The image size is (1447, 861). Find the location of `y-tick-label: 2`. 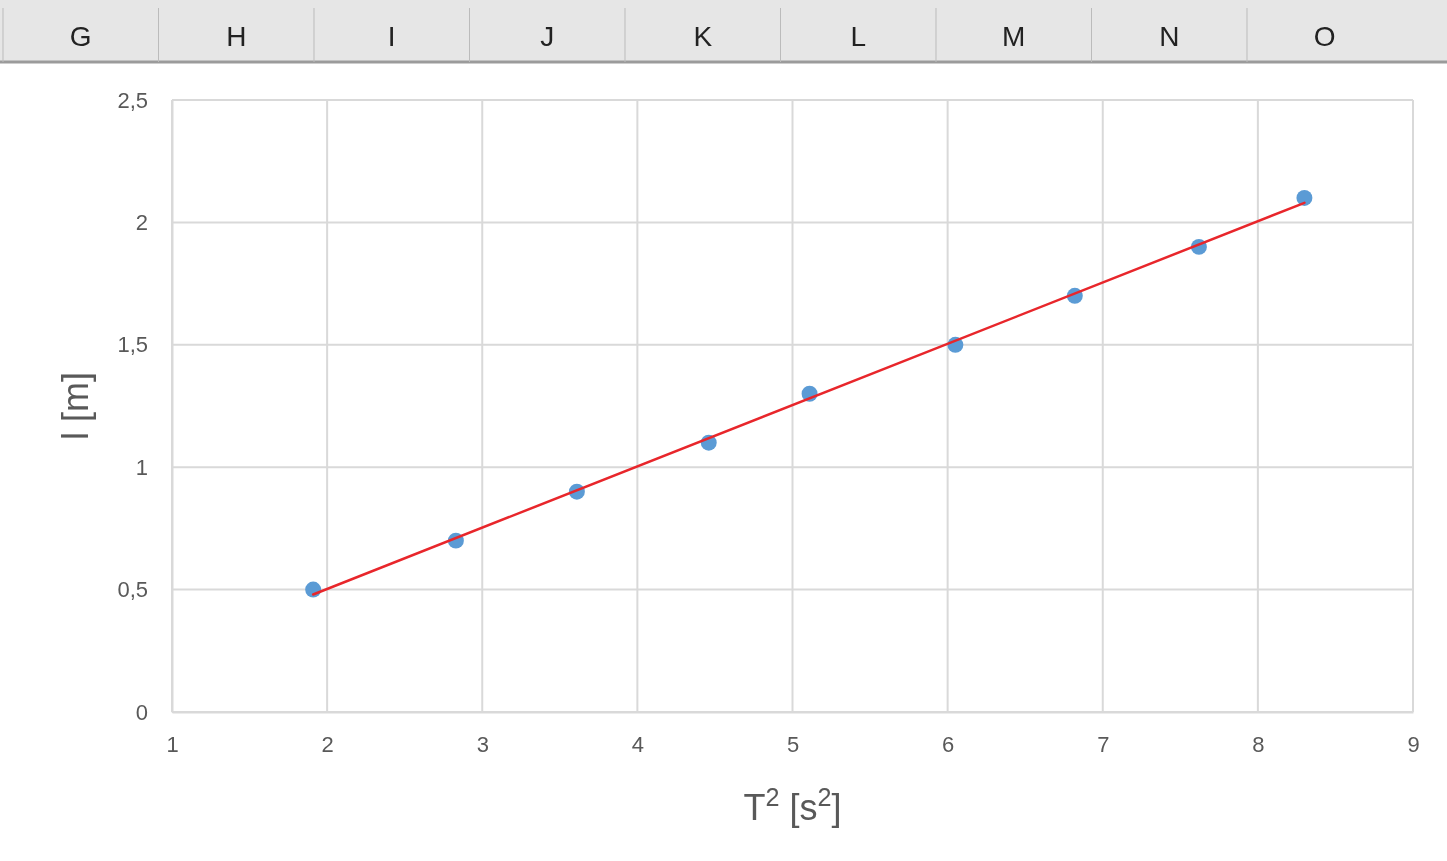

y-tick-label: 2 is located at coordinates (141, 222).